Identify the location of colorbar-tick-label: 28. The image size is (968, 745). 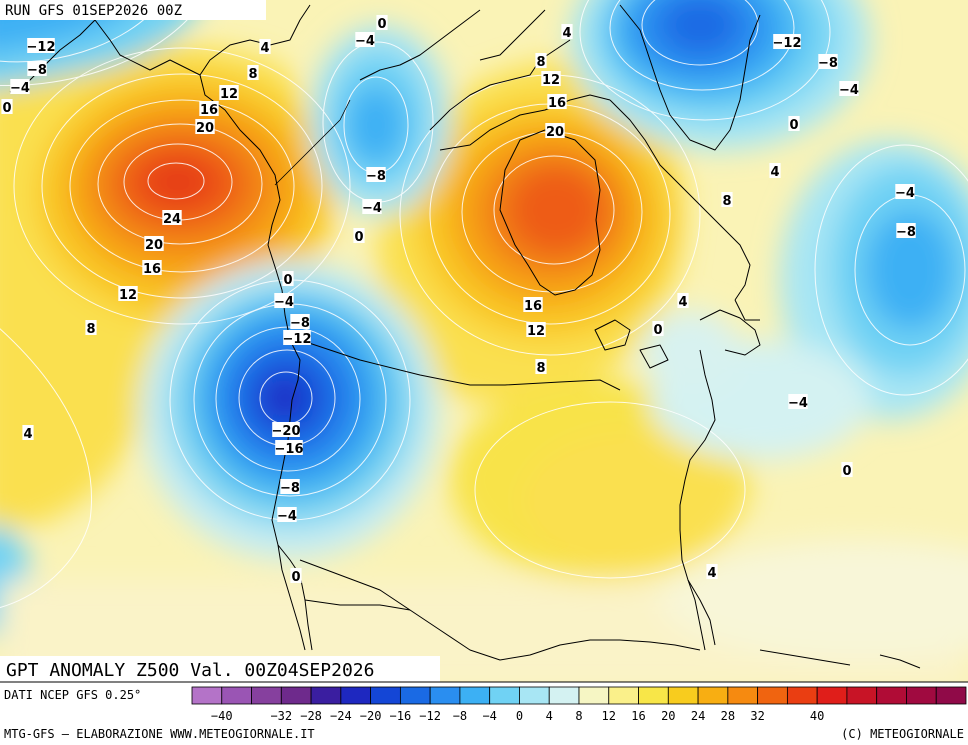
(728, 716).